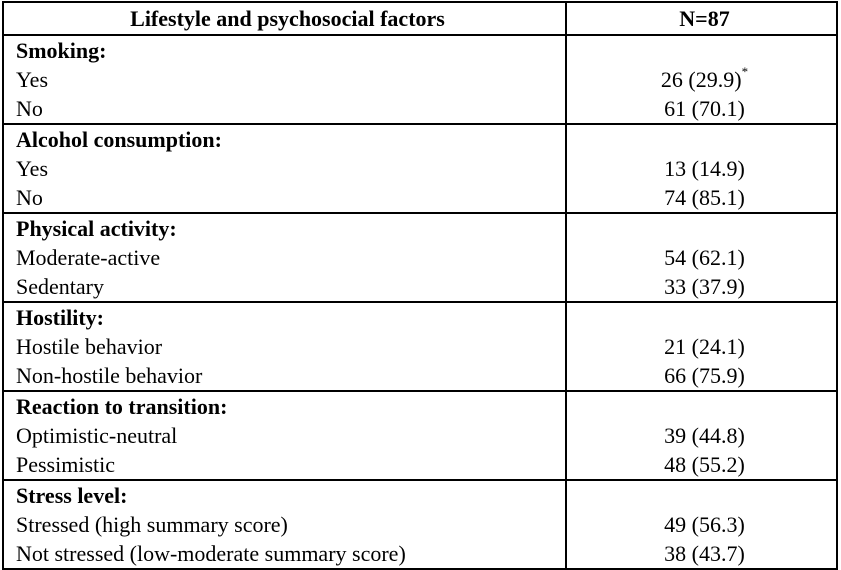  What do you see at coordinates (701, 79) in the screenshot?
I see `row-value: 26 (29.9)` at bounding box center [701, 79].